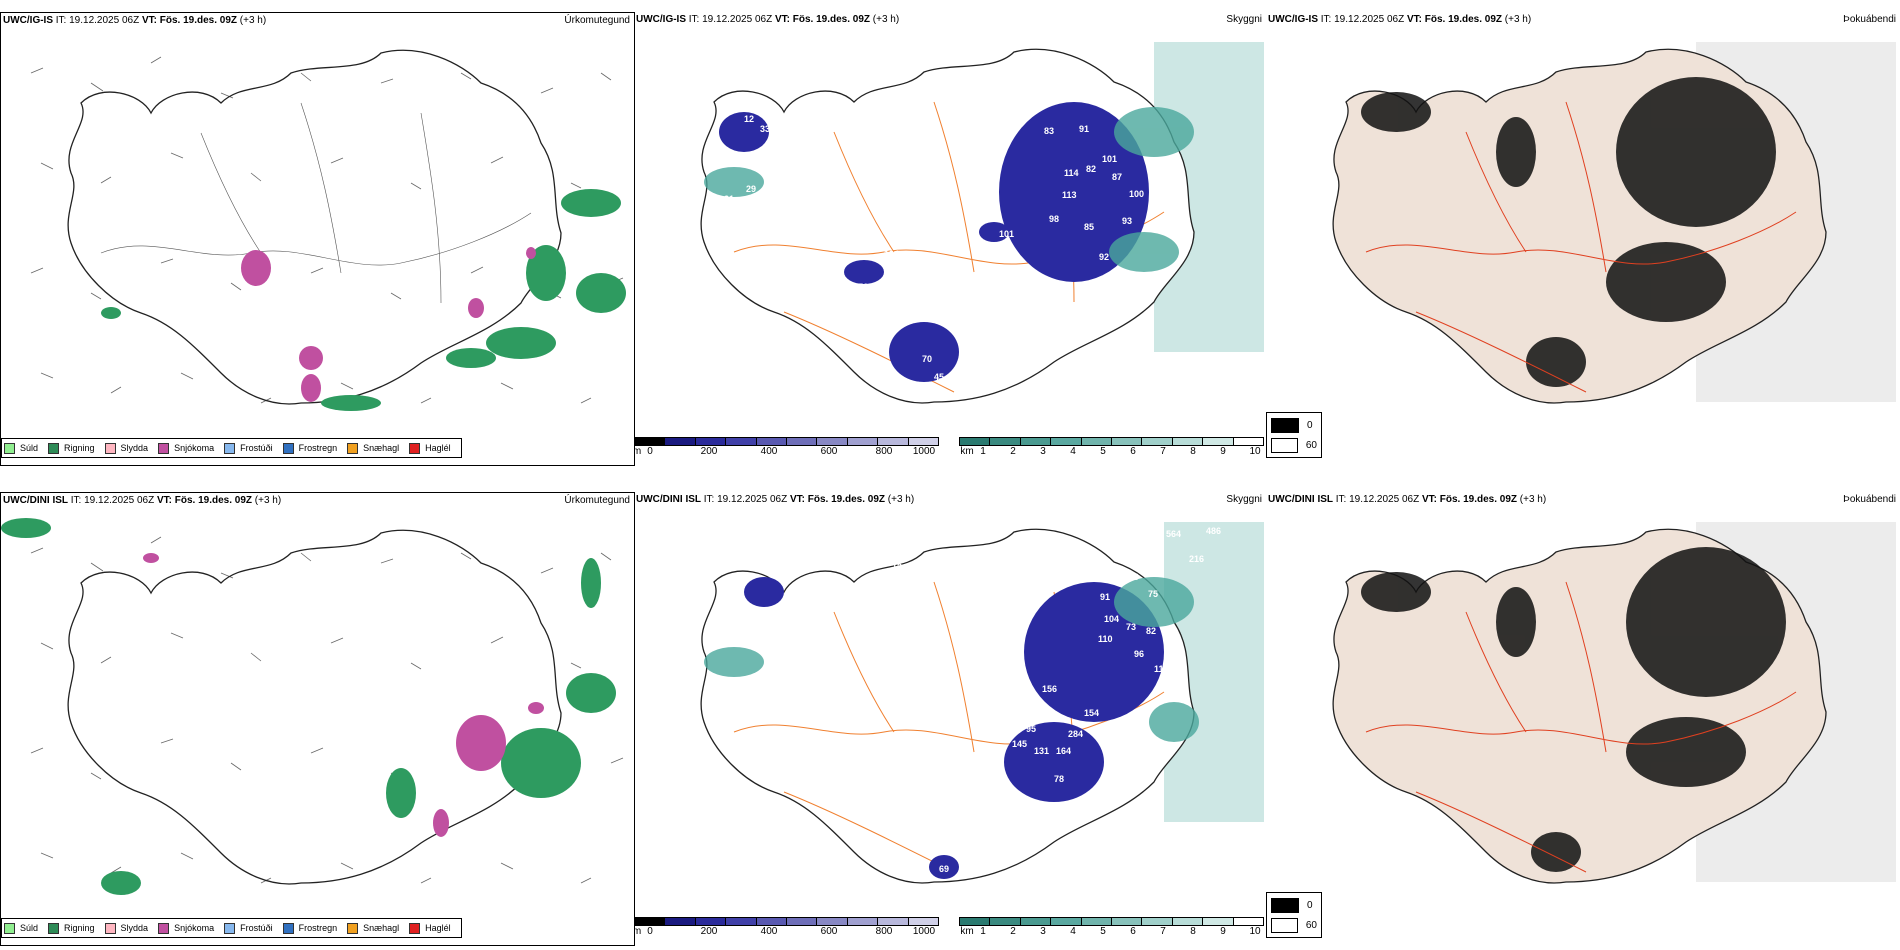 This screenshot has width=1900, height=950. What do you see at coordinates (1067, 327) in the screenshot?
I see `svg-text: 61` at bounding box center [1067, 327].